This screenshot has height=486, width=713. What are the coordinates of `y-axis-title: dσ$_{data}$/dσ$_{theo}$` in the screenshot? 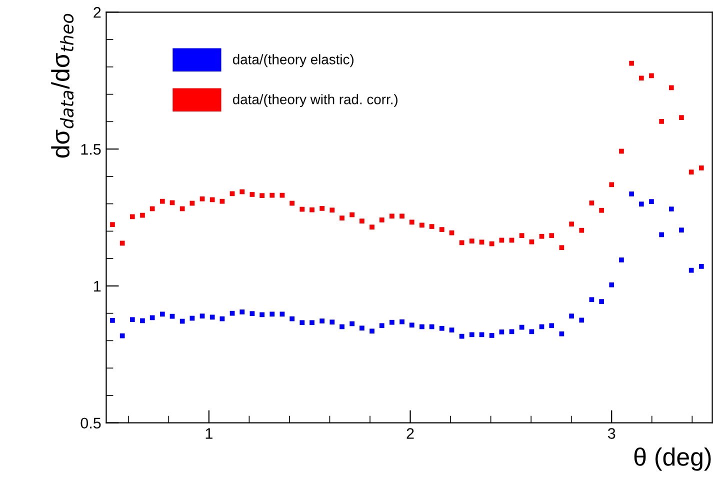 It's located at (62, 86).